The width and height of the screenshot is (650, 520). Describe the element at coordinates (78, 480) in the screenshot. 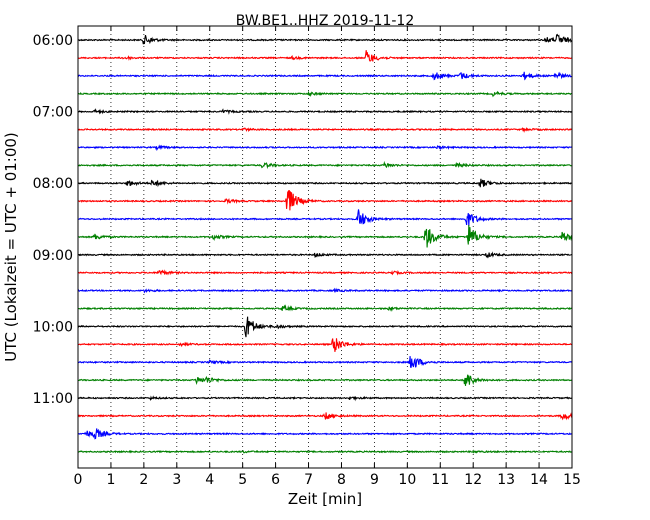

I see `x-tick-label: 0` at that location.